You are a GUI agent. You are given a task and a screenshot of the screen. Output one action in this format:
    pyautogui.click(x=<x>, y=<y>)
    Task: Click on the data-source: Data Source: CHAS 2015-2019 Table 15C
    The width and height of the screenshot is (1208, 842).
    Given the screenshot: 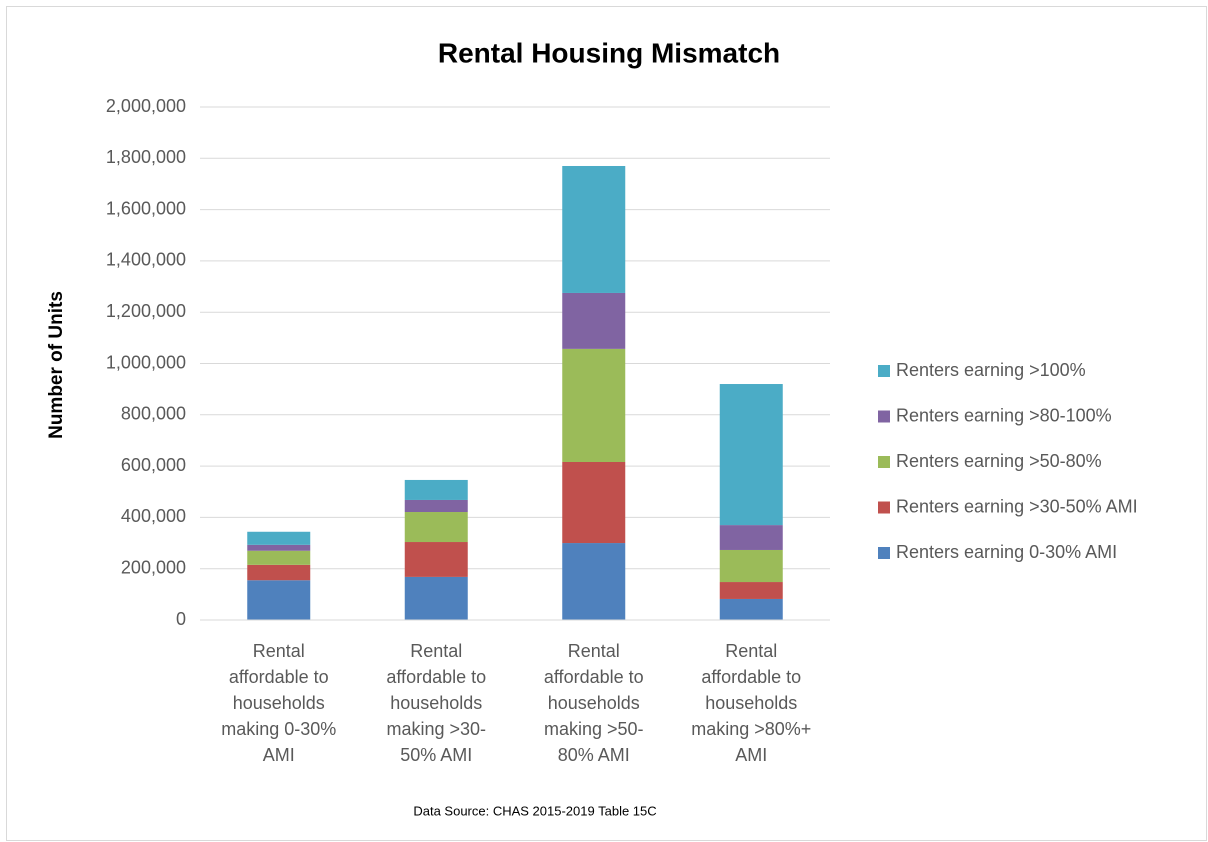 What is the action you would take?
    pyautogui.click(x=534, y=810)
    